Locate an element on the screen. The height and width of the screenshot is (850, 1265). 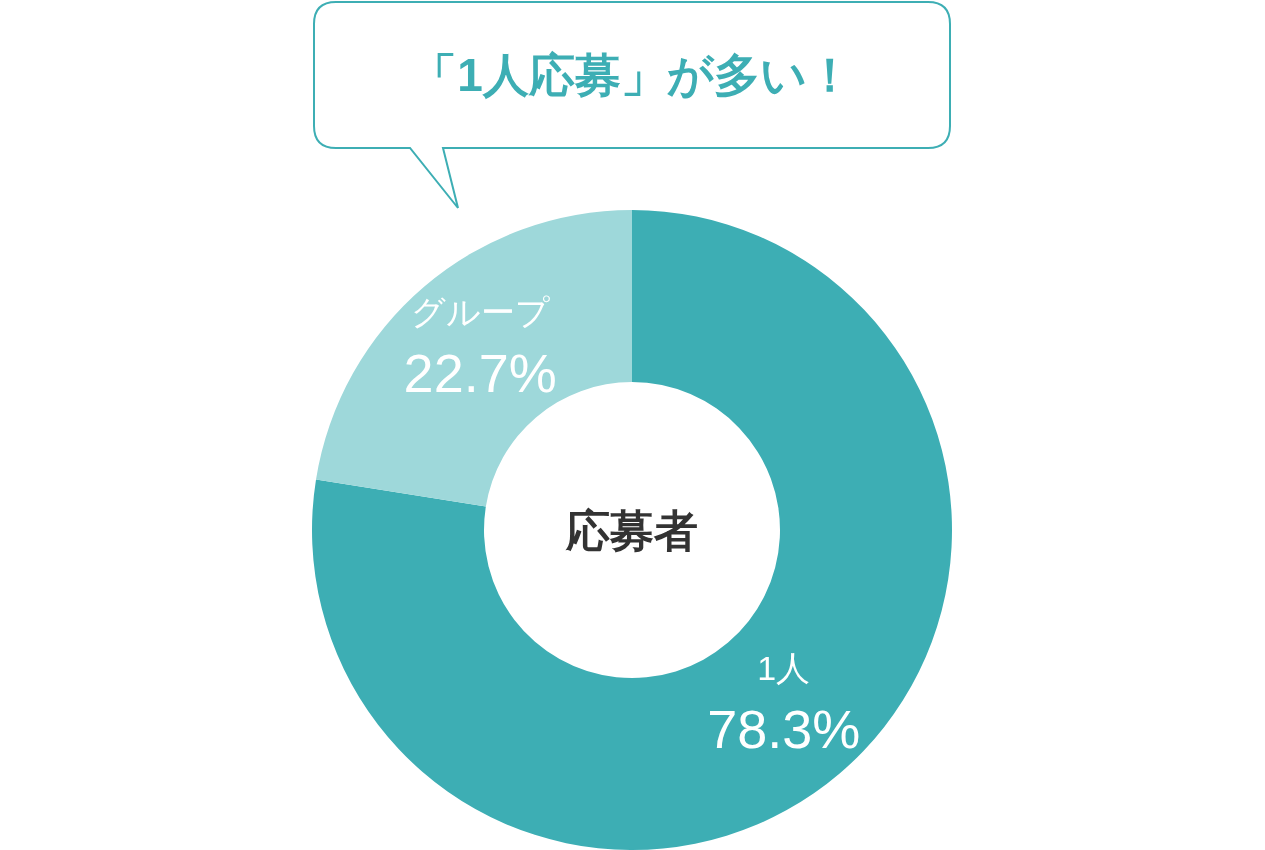
text: 応募者 is located at coordinates (631, 530).